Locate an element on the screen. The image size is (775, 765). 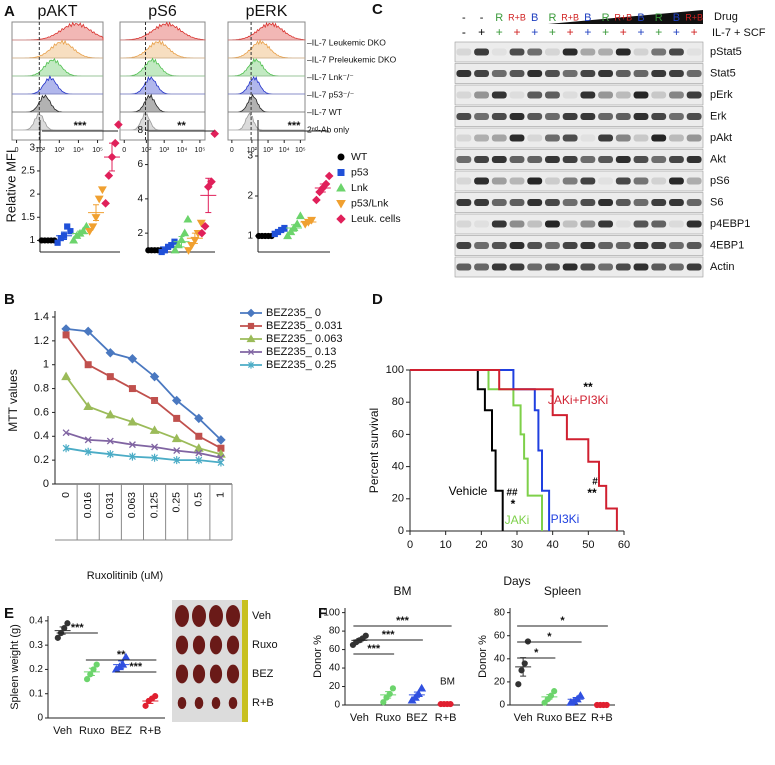
blot-row-label: p4EBP1 is located at coordinates (730, 224).